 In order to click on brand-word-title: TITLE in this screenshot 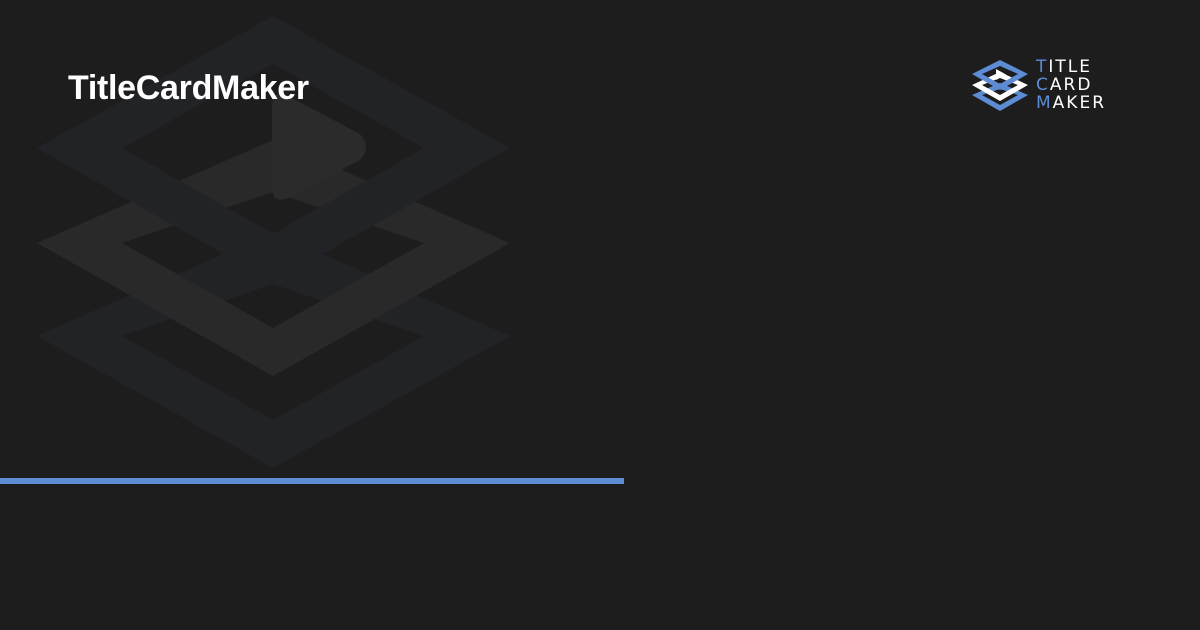, I will do `click(1064, 67)`.